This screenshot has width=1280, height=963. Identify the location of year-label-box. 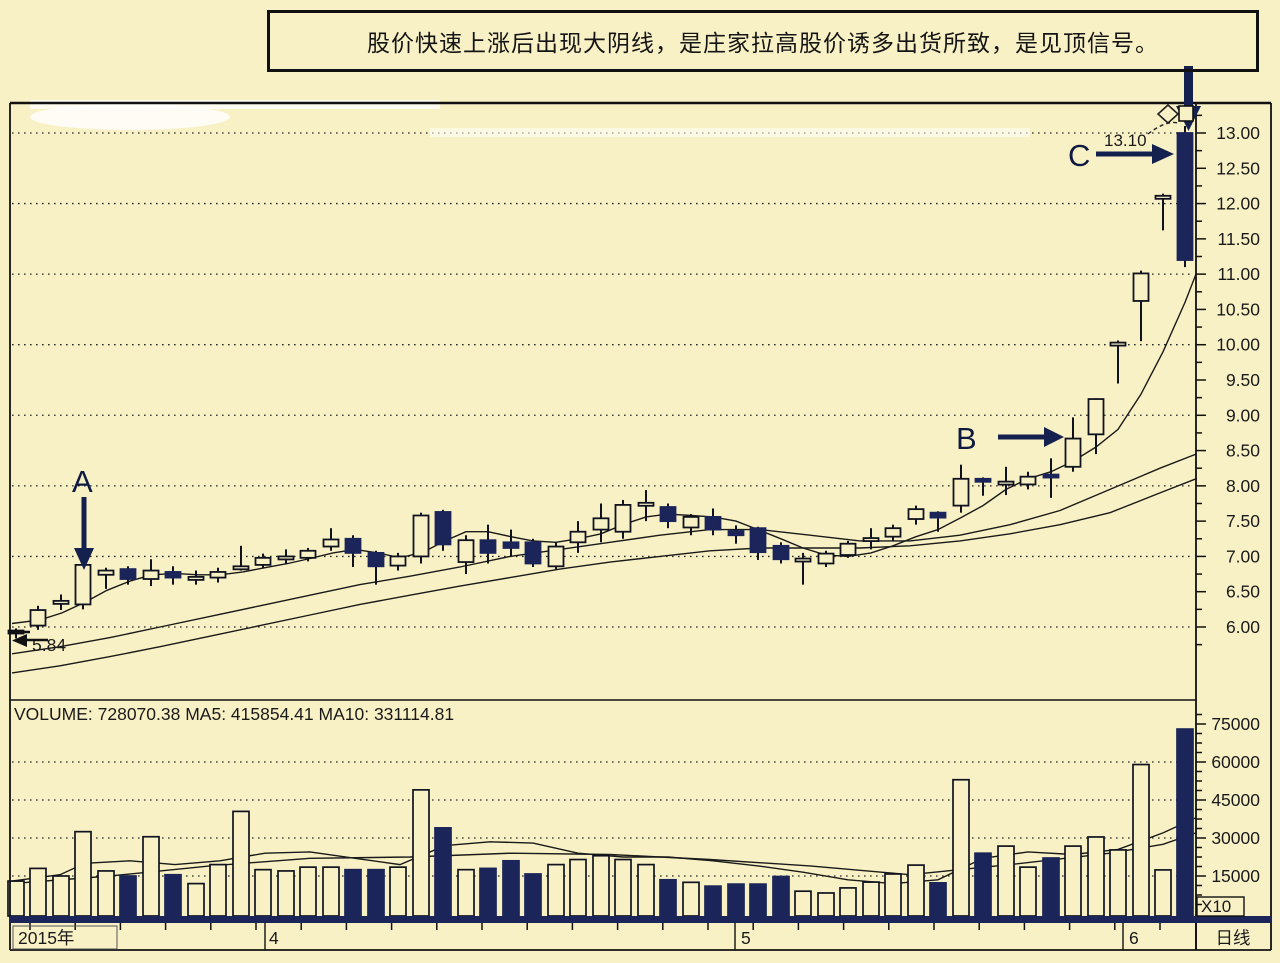
(65, 937).